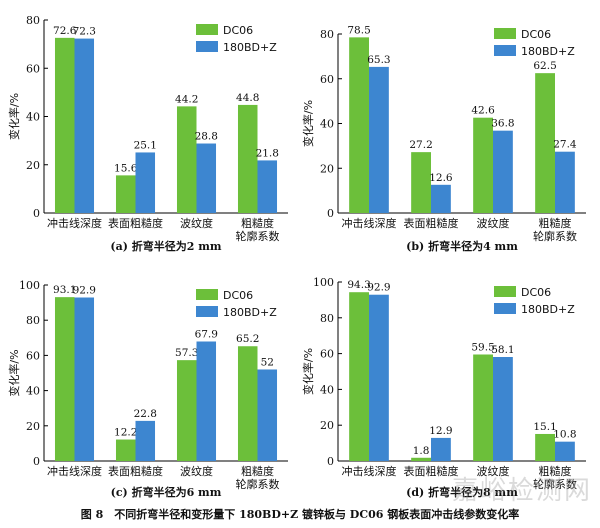  I want to click on bar-value-label: 92.9, so click(84, 290).